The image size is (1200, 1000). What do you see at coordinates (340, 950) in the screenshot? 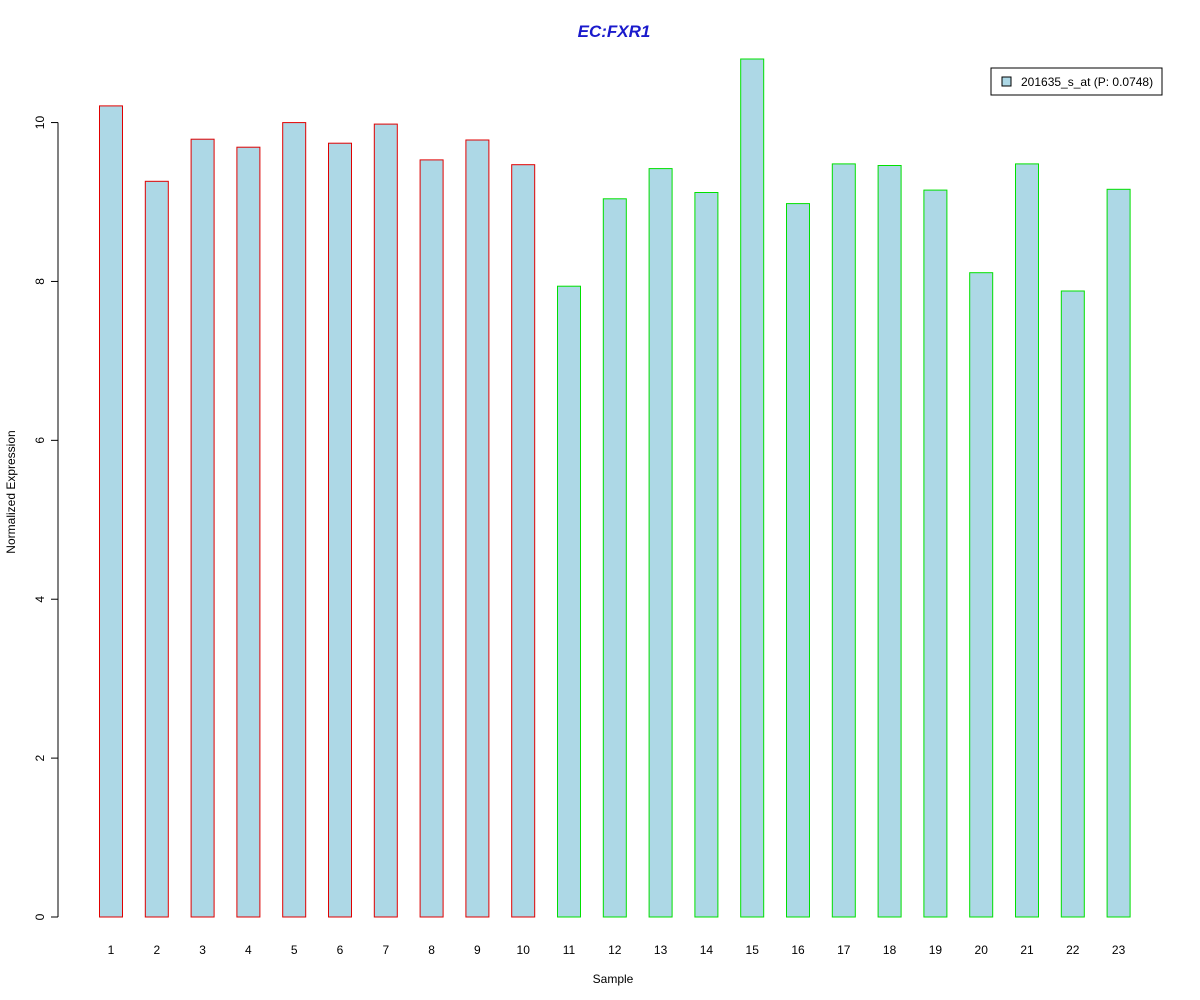
I see `x-tick-label: 6` at bounding box center [340, 950].